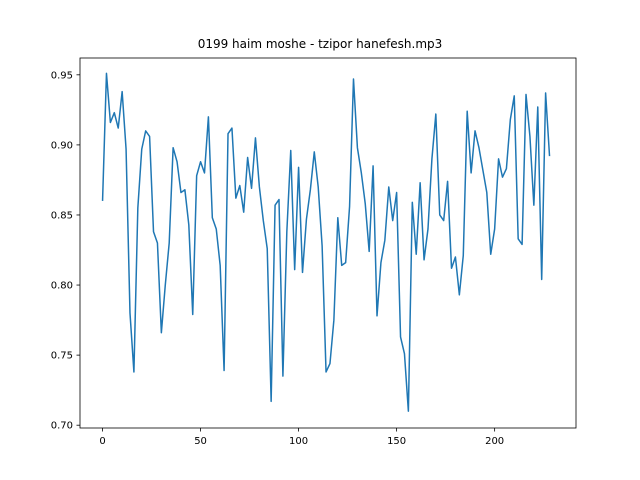  What do you see at coordinates (396, 441) in the screenshot?
I see `x-tick-label: 150` at bounding box center [396, 441].